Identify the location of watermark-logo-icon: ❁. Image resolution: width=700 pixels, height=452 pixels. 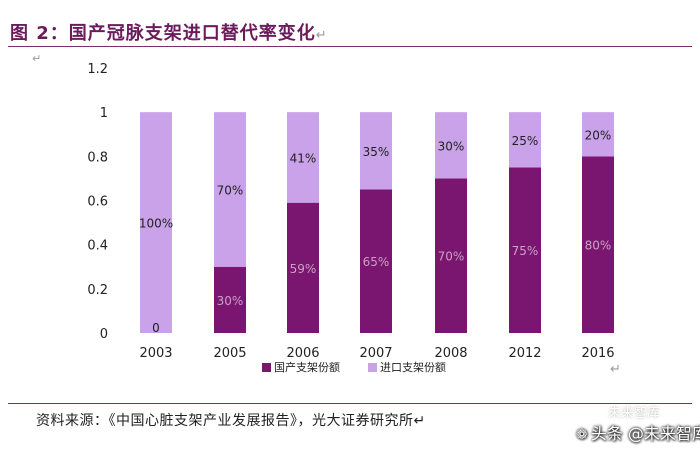
(582, 435).